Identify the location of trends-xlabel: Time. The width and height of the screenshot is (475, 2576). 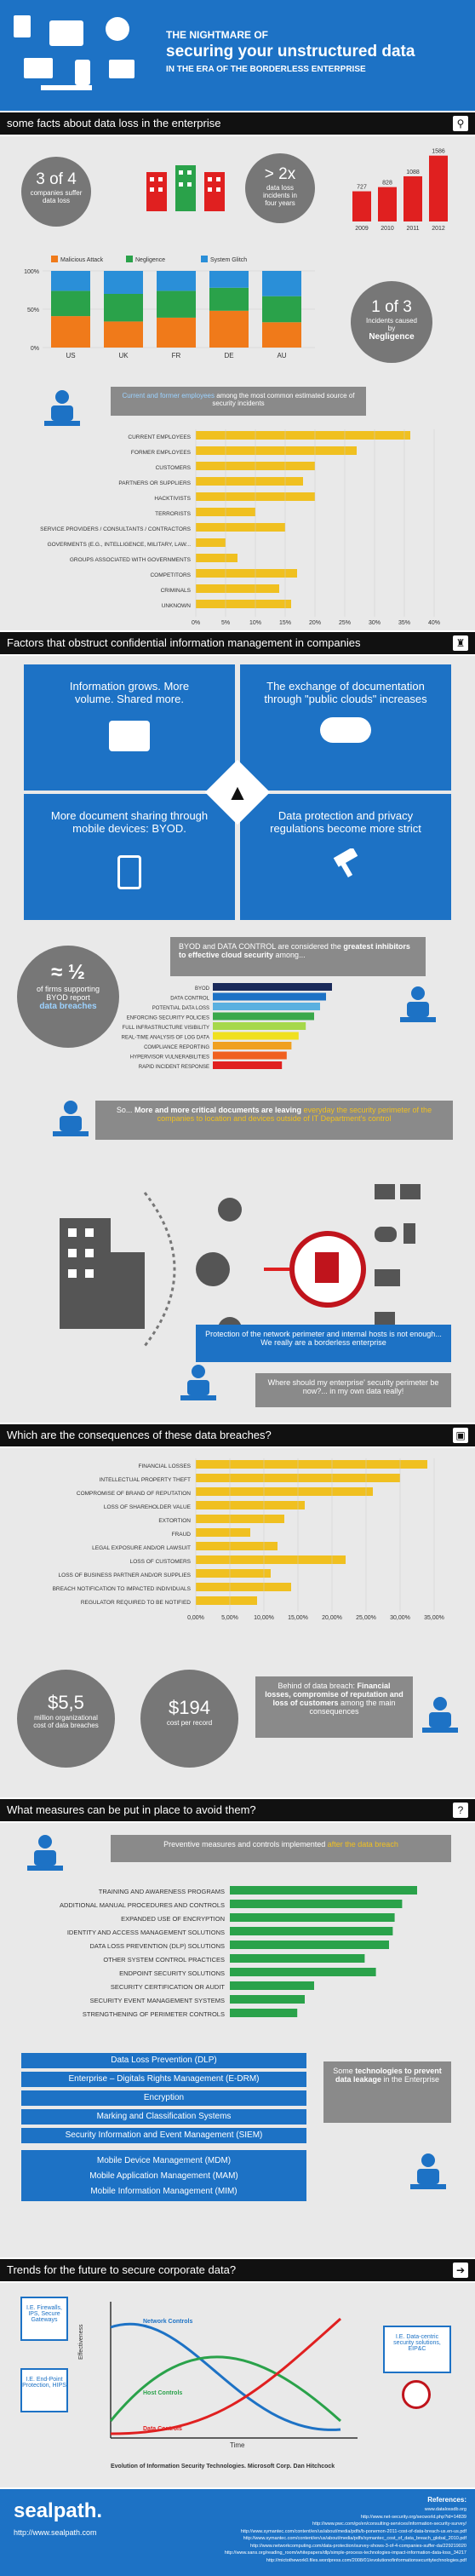
(237, 2445).